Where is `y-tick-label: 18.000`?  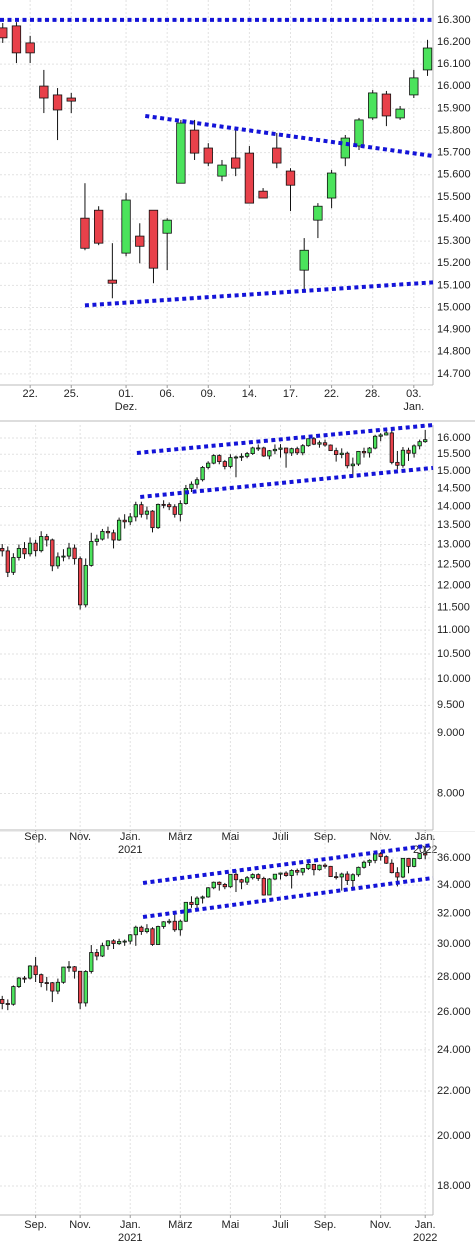 y-tick-label: 18.000 is located at coordinates (454, 1186).